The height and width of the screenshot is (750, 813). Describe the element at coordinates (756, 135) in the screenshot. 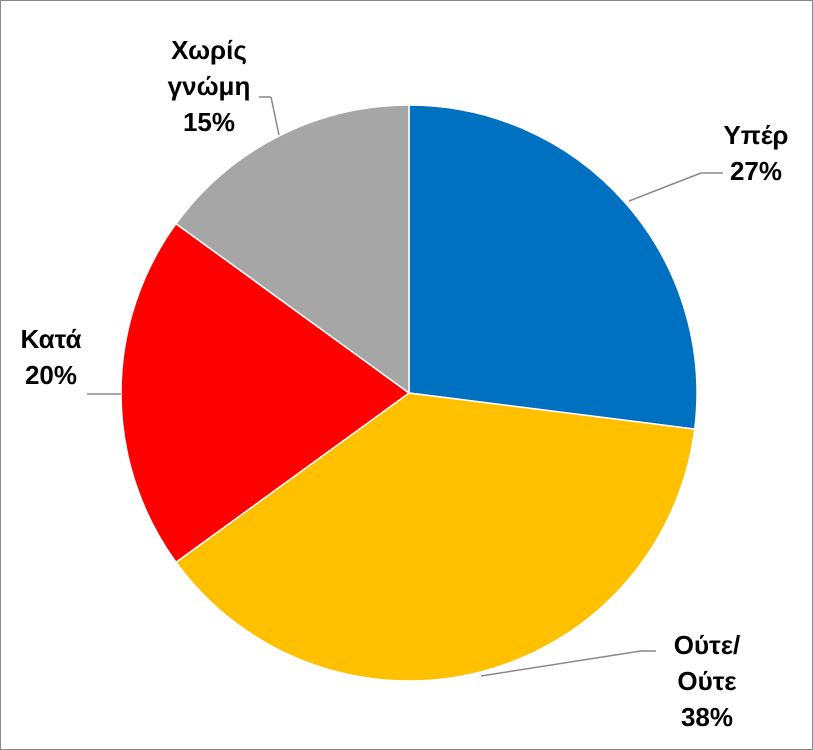

I see `category-label: Υπέρ` at that location.